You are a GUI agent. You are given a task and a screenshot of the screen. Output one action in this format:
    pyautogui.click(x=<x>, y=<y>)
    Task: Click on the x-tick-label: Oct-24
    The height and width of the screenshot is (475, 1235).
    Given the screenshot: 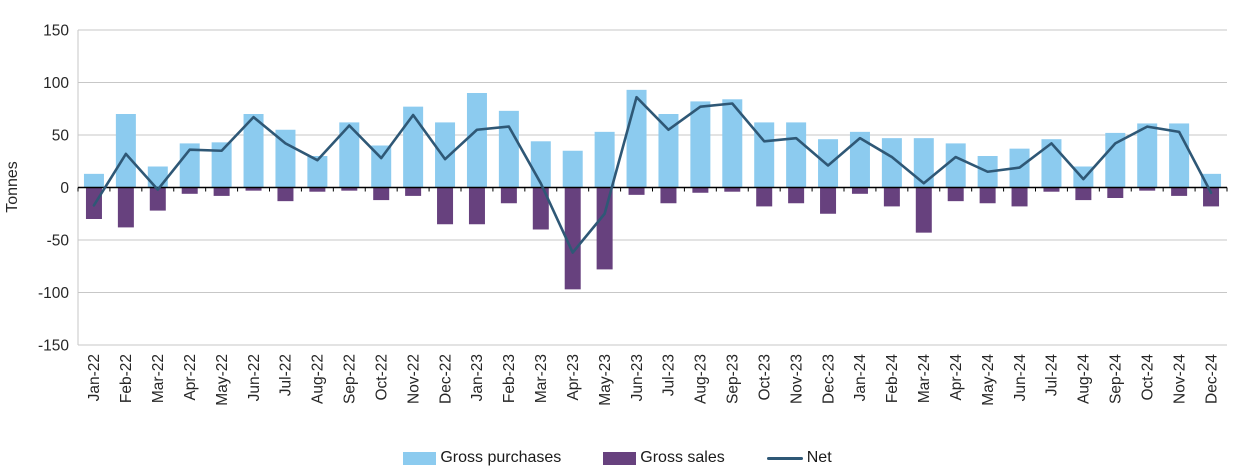 What is the action you would take?
    pyautogui.click(x=1147, y=377)
    